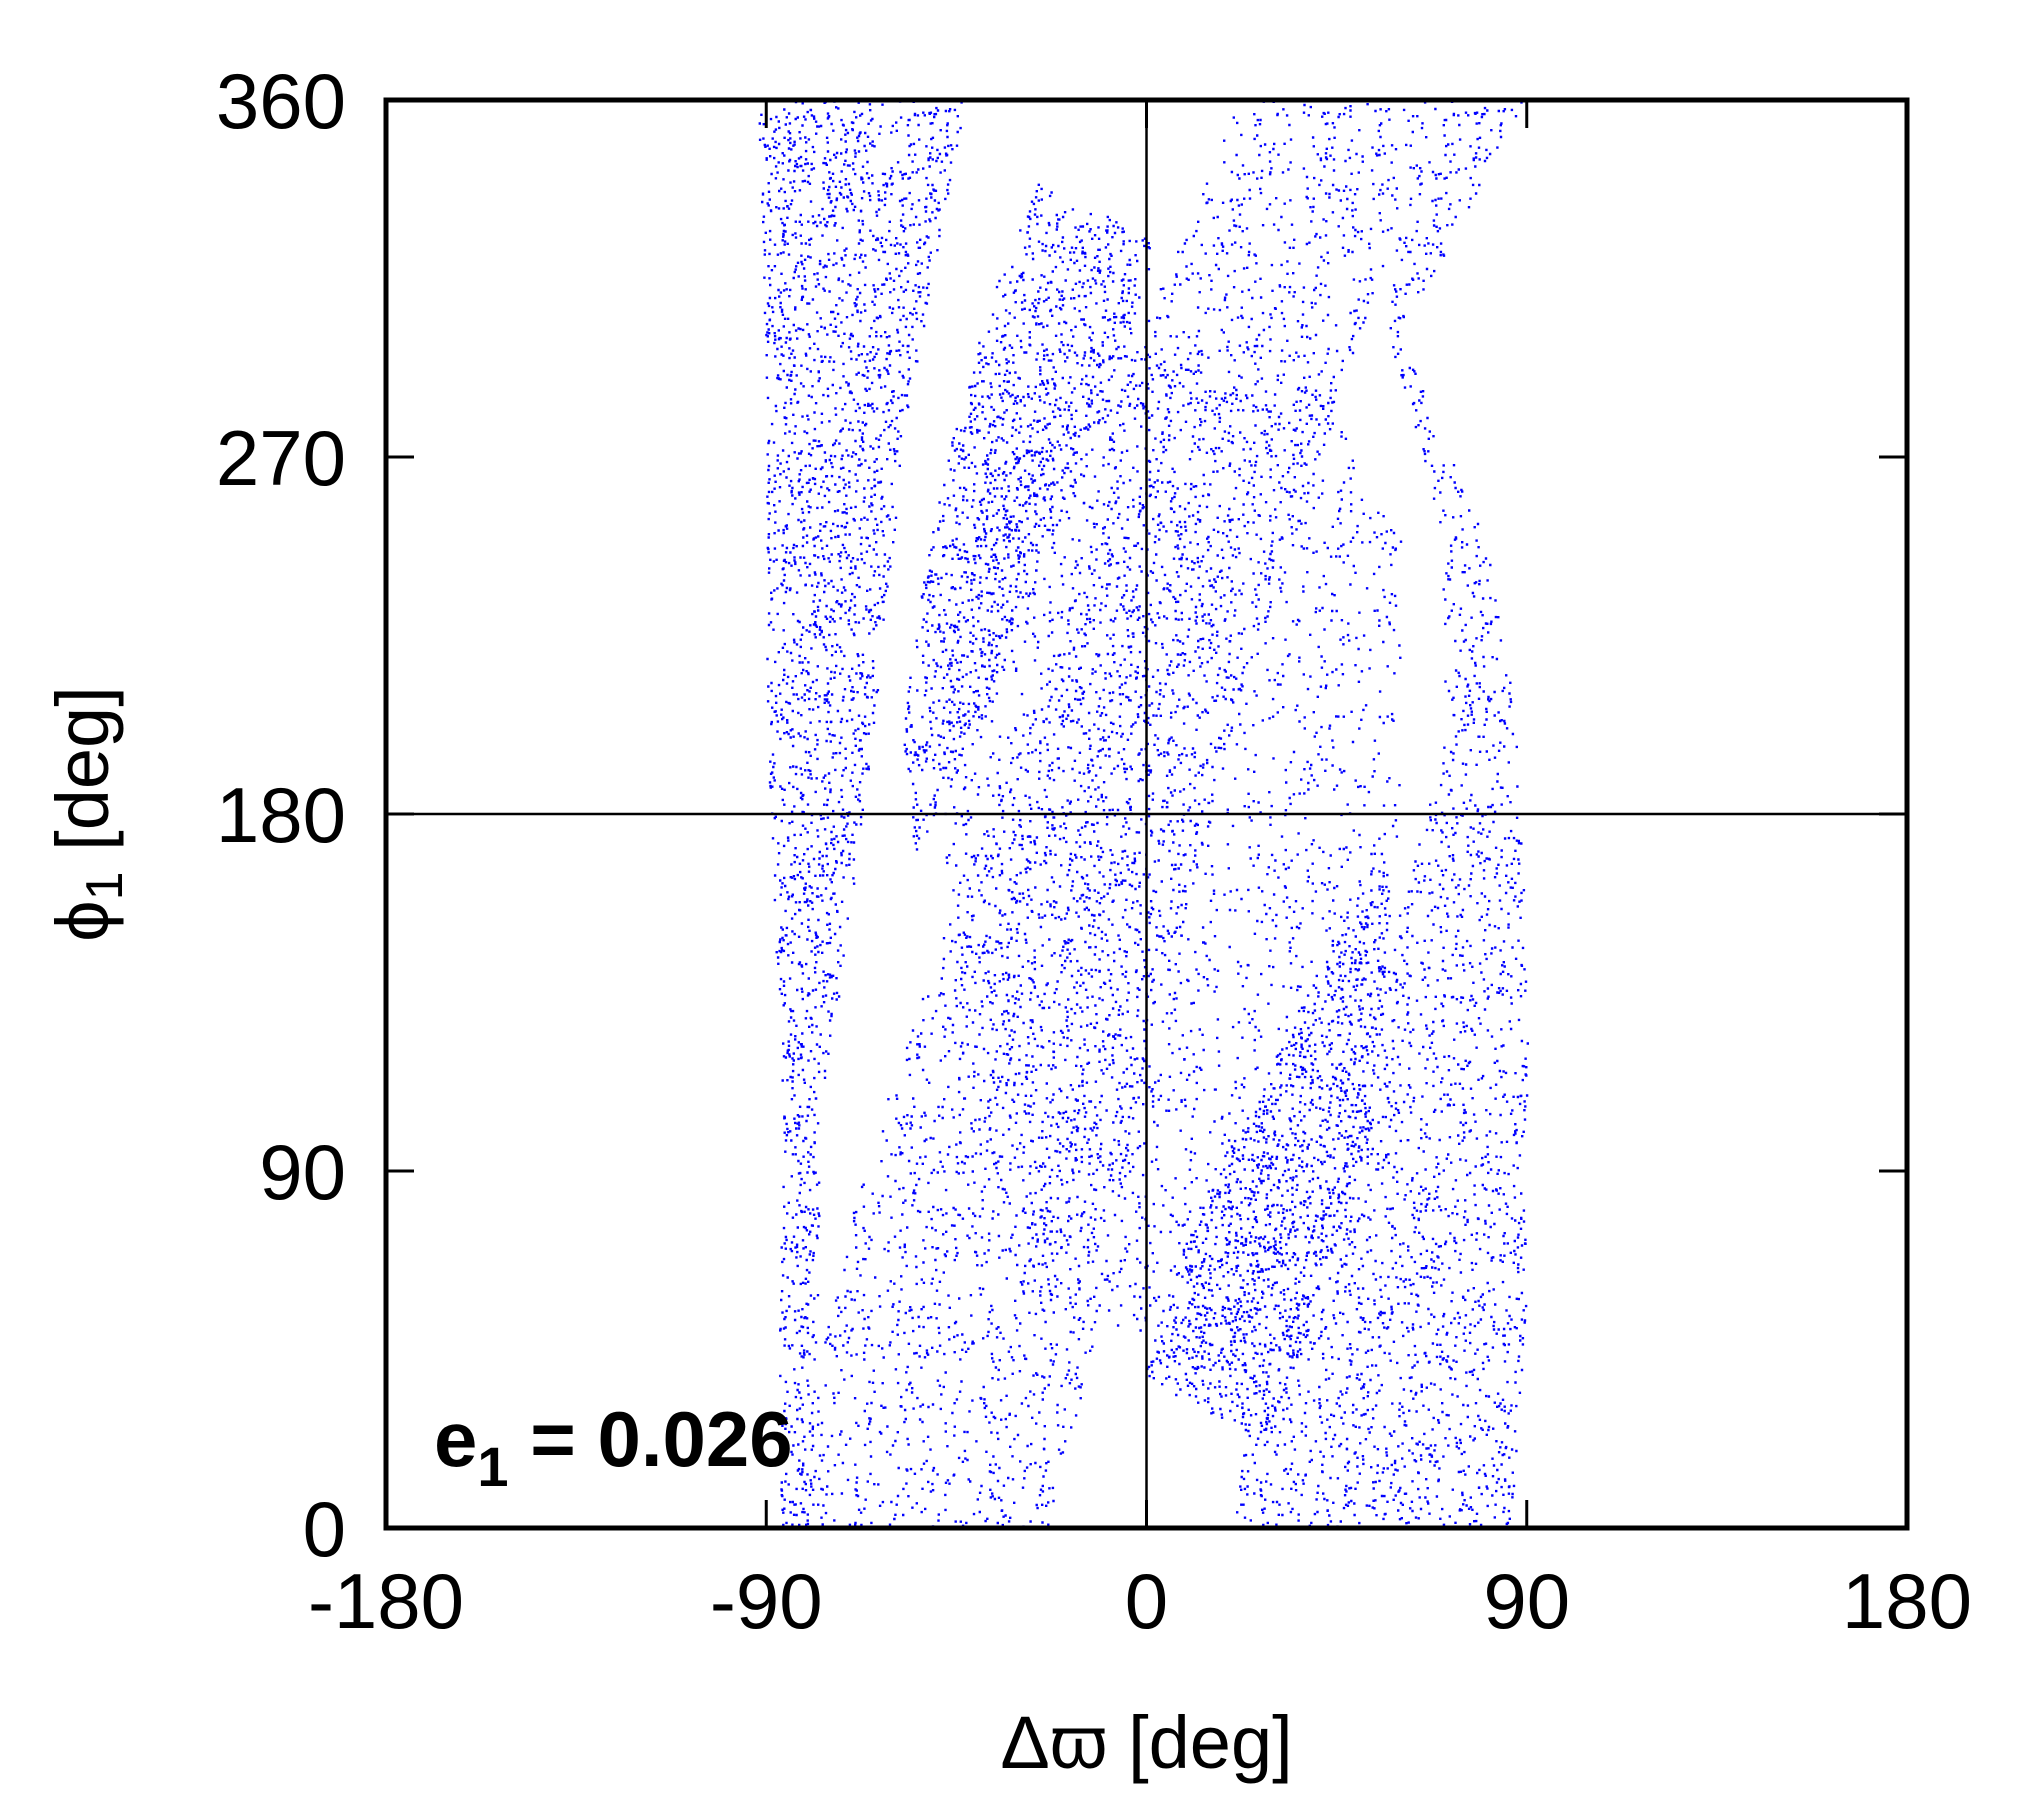 This screenshot has width=2039, height=1799. What do you see at coordinates (1907, 1601) in the screenshot?
I see `x-tick-label: 180` at bounding box center [1907, 1601].